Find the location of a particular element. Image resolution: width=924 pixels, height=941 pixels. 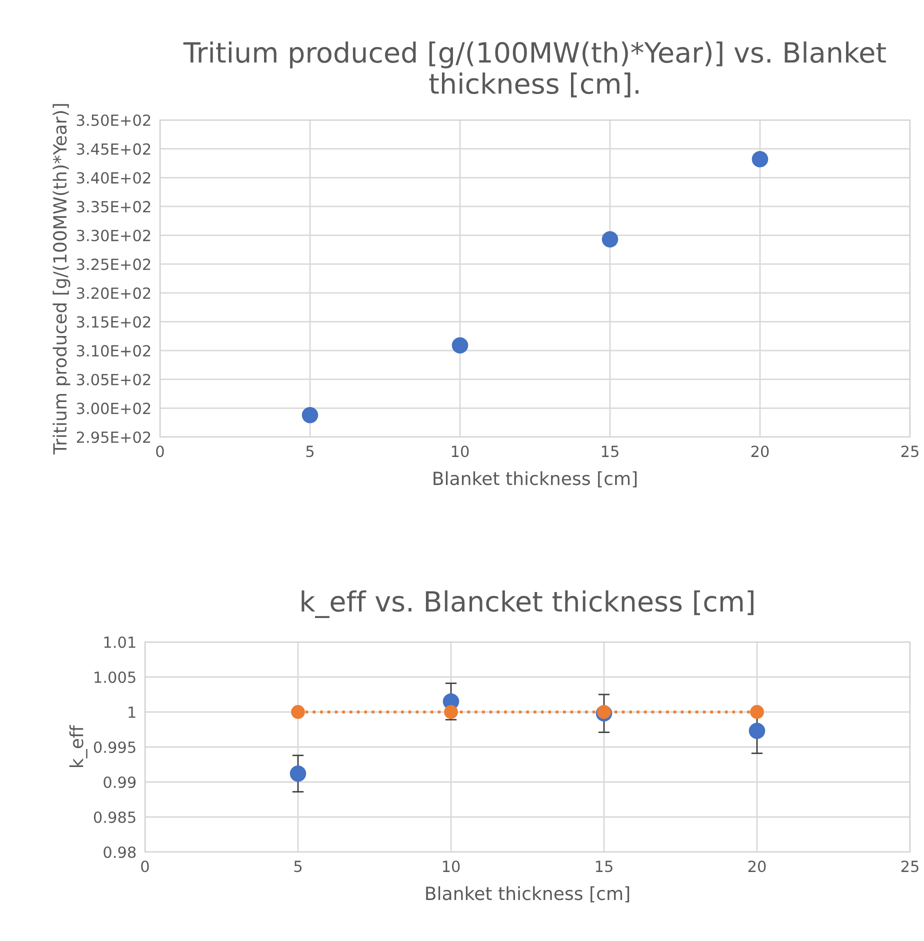

y-tick-label: 3.45E+02 is located at coordinates (113, 149).